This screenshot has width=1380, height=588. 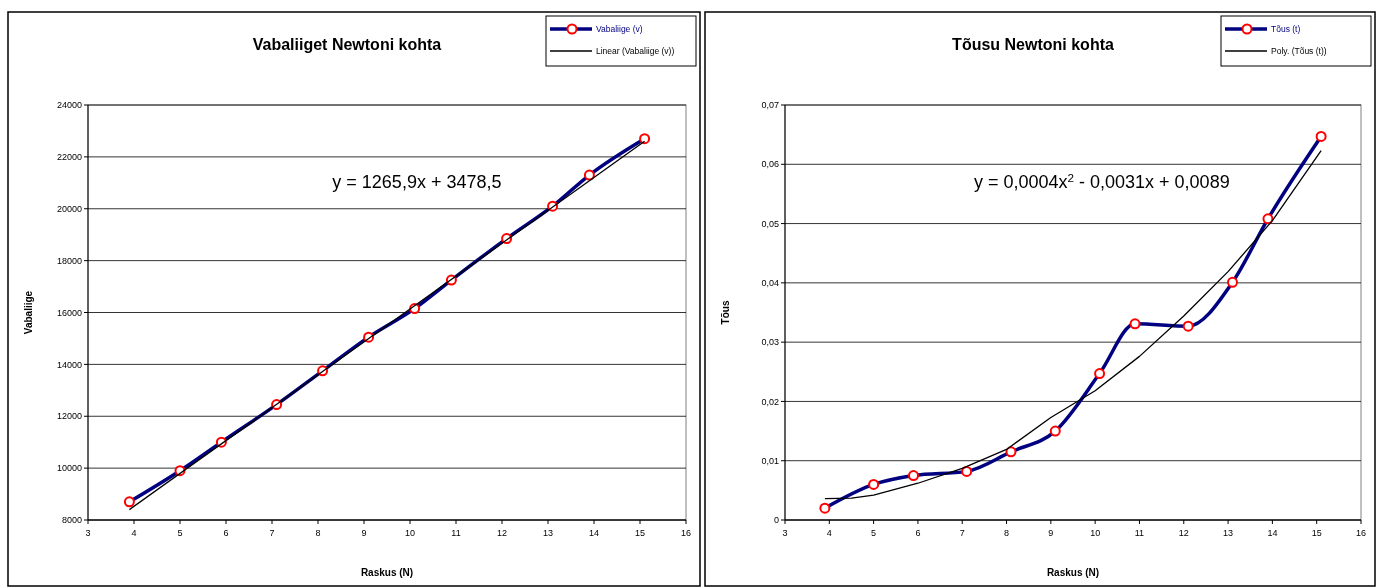 What do you see at coordinates (28, 312) in the screenshot?
I see `y-axis-title: Vabaliige` at bounding box center [28, 312].